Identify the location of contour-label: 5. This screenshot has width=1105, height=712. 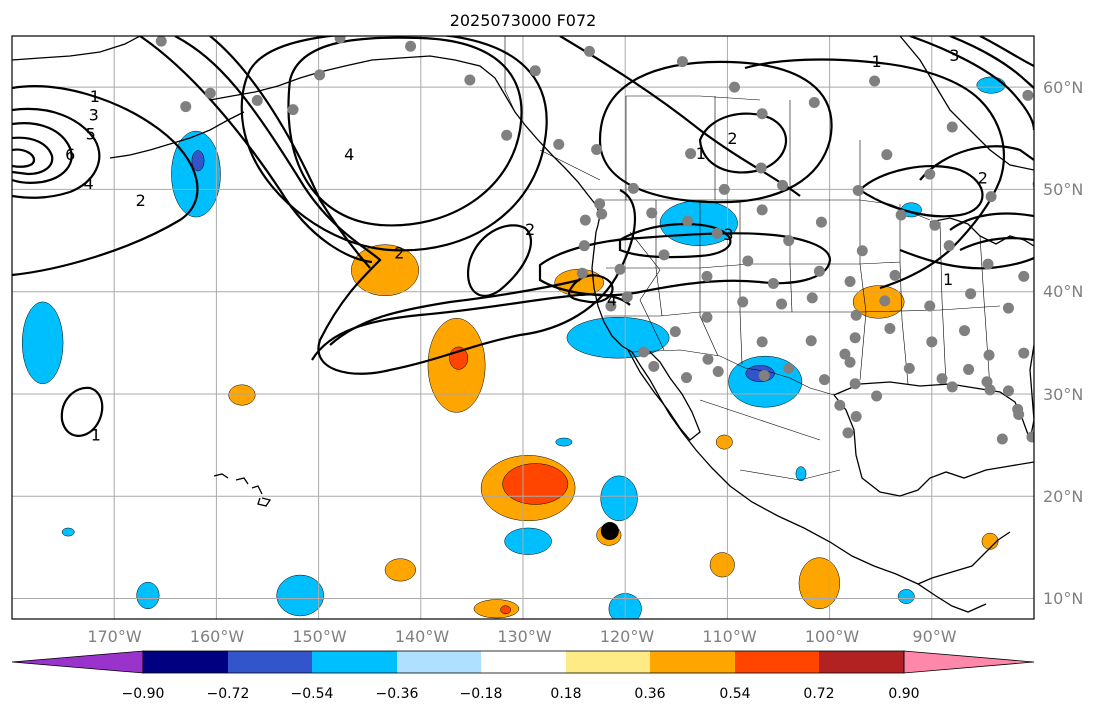
(91, 134).